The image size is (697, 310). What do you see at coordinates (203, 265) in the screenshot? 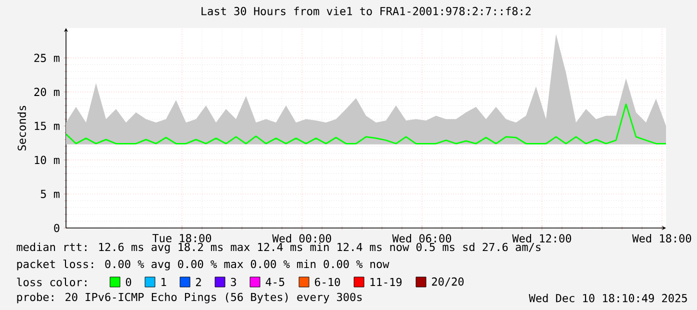
I see `text: packet loss: 0.00 % avg 0.00 % max 0.00 % min 0.00 % now` at bounding box center [203, 265].